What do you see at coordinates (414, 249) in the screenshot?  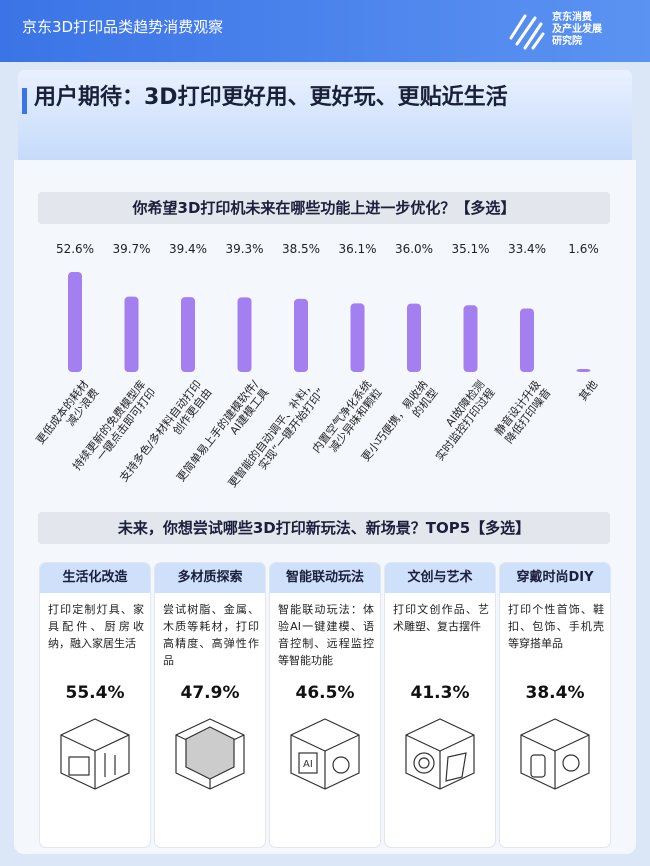 I see `value-label: 36.0%` at bounding box center [414, 249].